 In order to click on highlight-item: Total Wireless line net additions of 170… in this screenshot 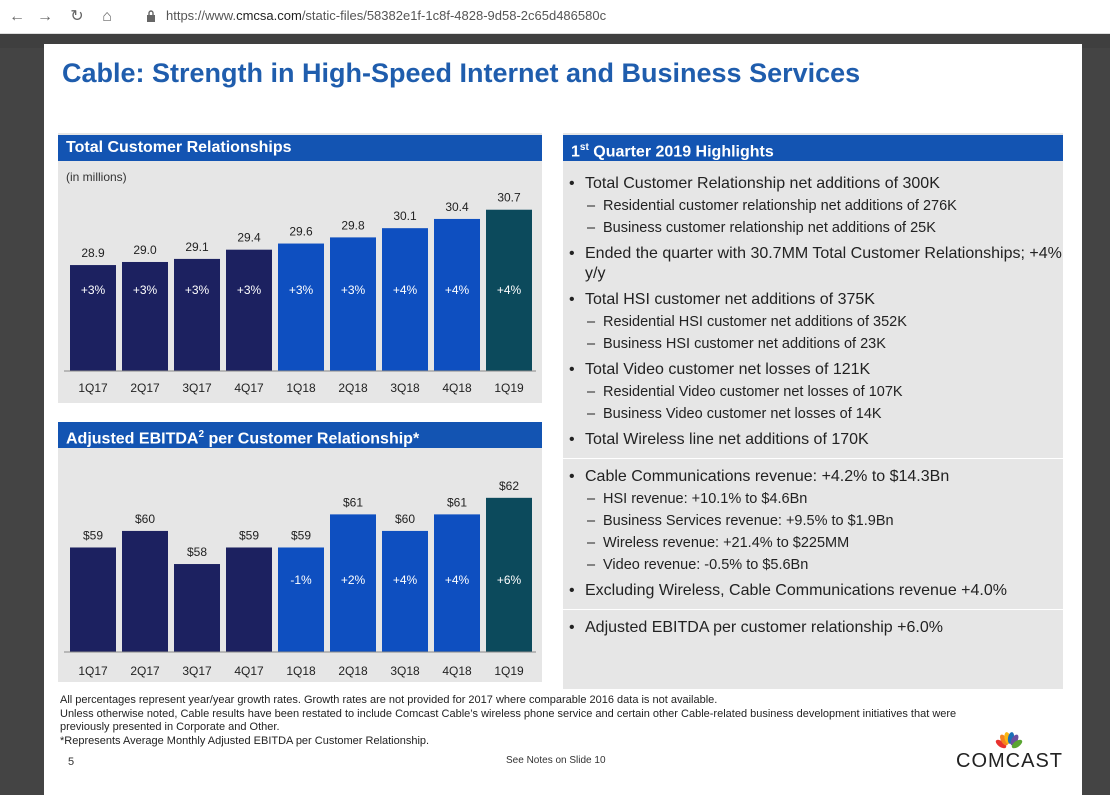, I will do `click(813, 440)`.